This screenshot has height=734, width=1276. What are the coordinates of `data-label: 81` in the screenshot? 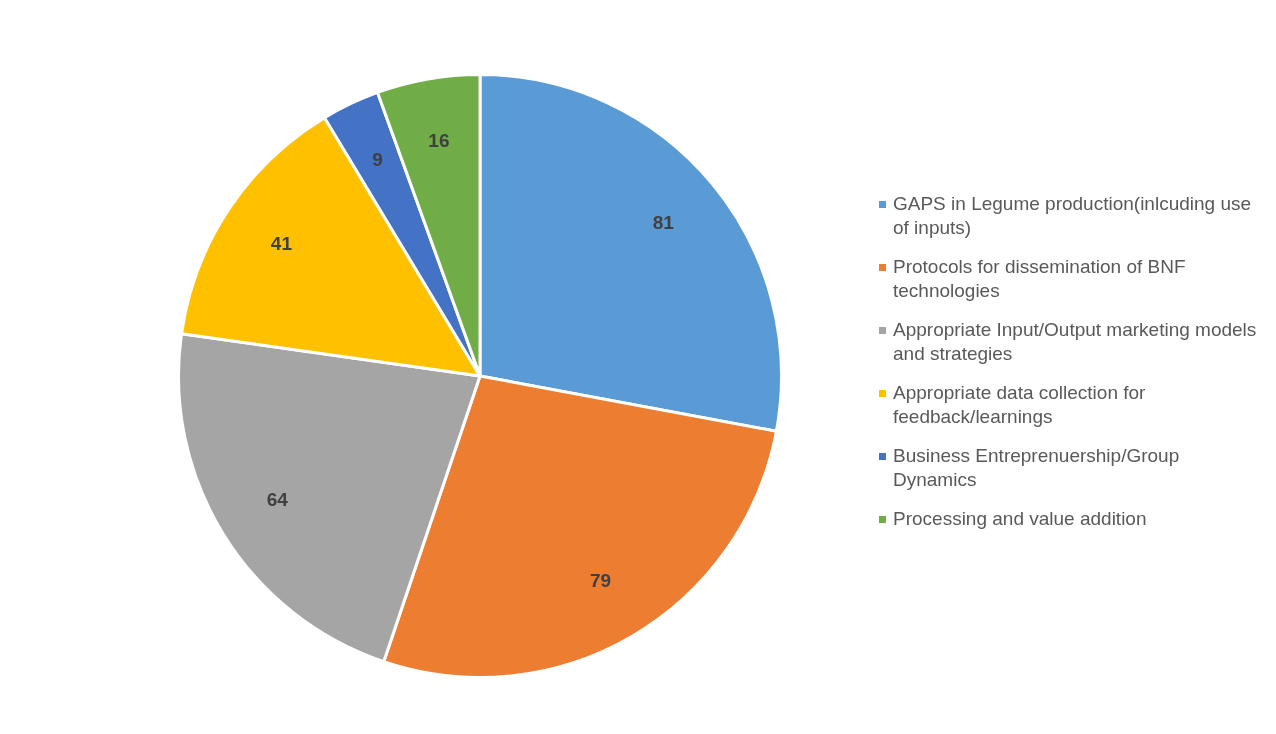 It's located at (663, 223).